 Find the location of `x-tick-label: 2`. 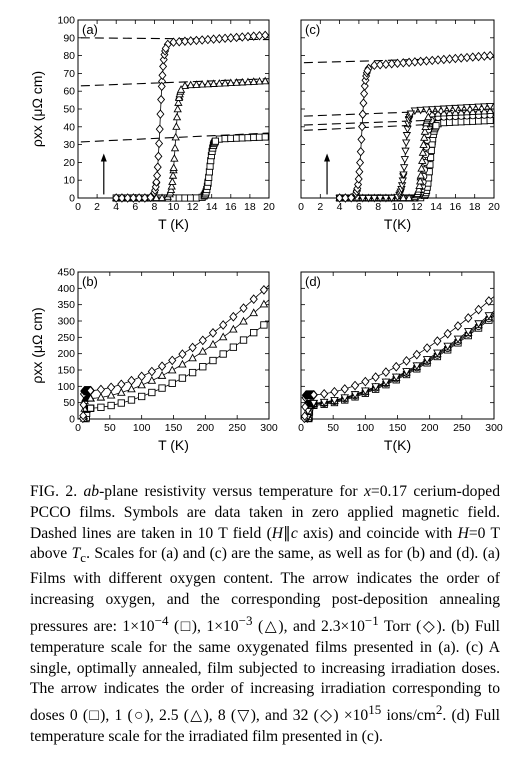

x-tick-label: 2 is located at coordinates (320, 207).